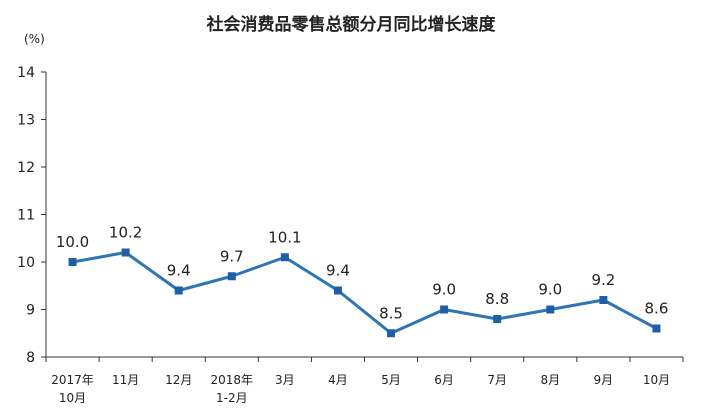 The width and height of the screenshot is (702, 419). I want to click on x-tick-label: 11月, so click(125, 380).